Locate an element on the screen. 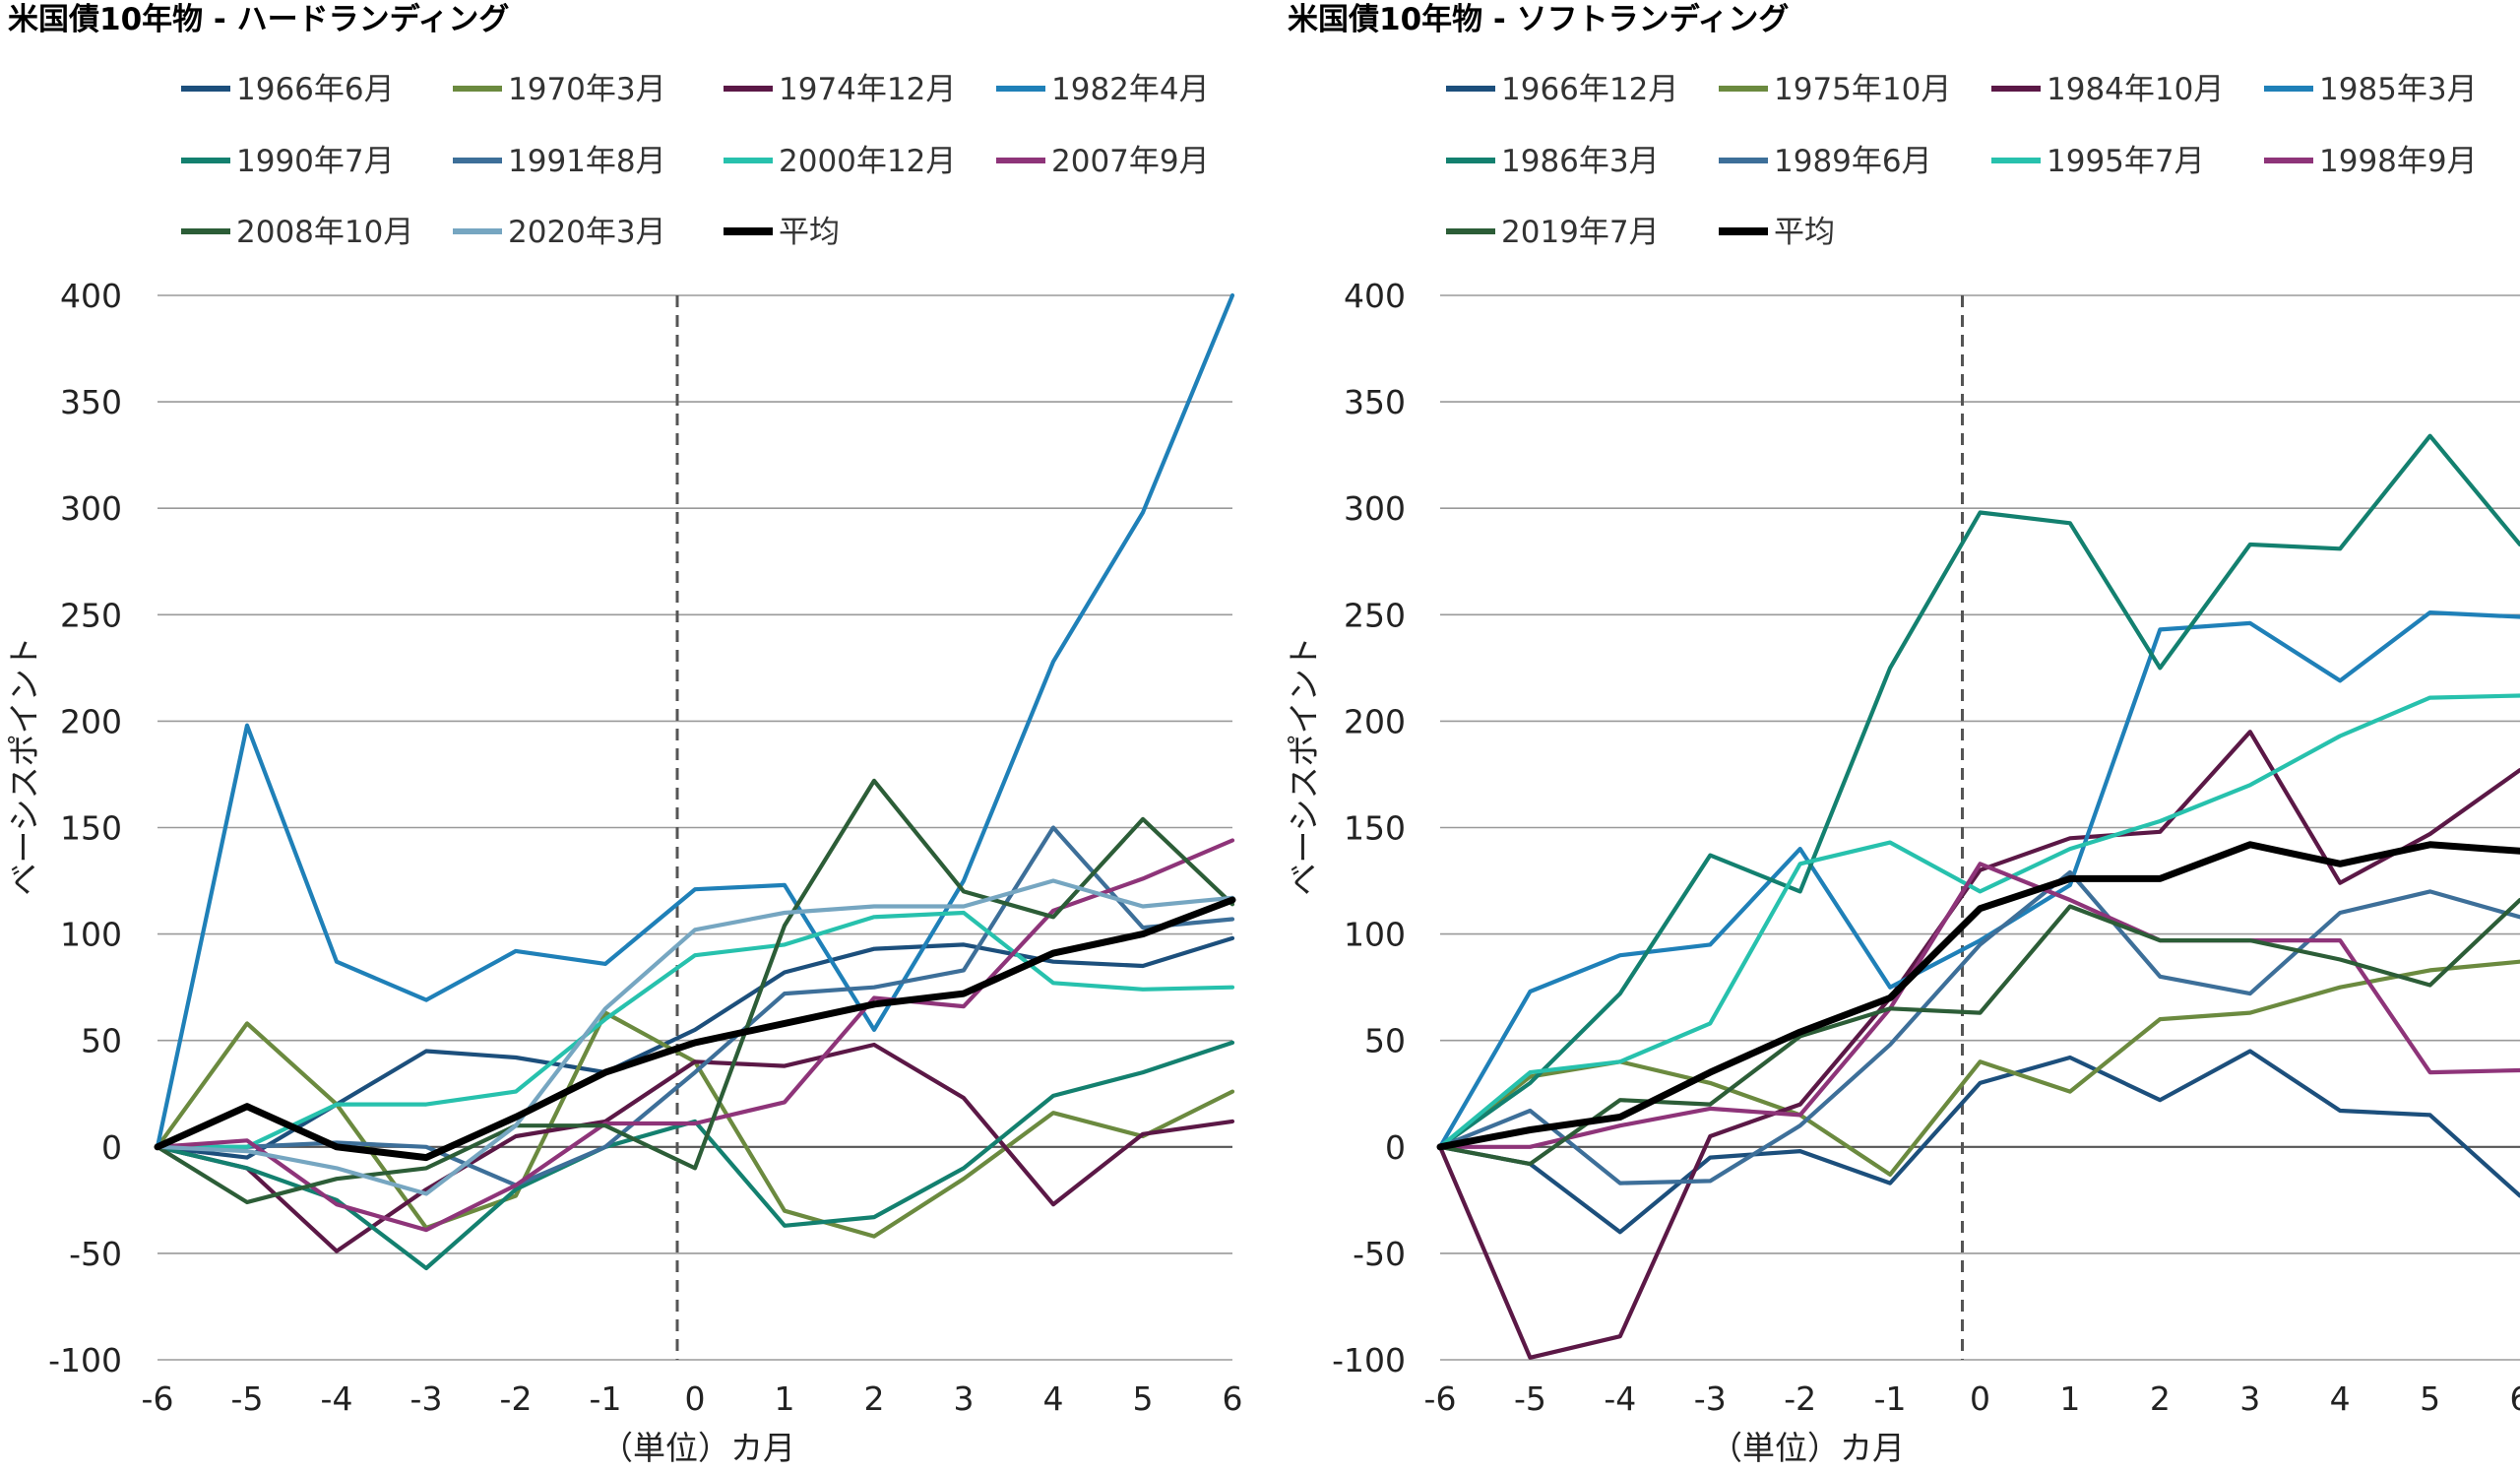  hard-x-tick-label: -3 is located at coordinates (426, 1399).